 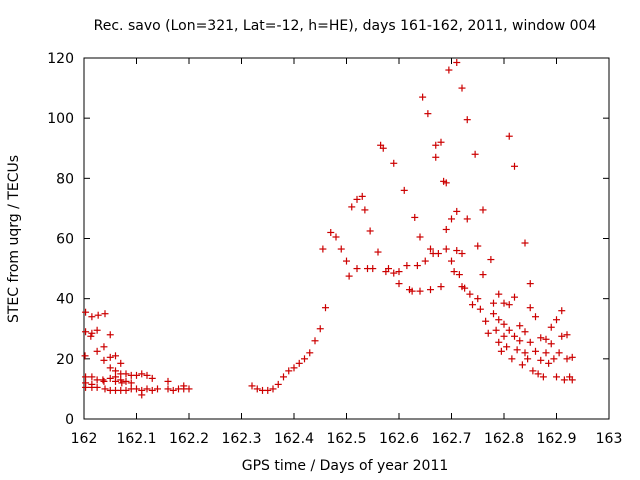 I want to click on x-tick-label: 163, so click(x=609, y=439).